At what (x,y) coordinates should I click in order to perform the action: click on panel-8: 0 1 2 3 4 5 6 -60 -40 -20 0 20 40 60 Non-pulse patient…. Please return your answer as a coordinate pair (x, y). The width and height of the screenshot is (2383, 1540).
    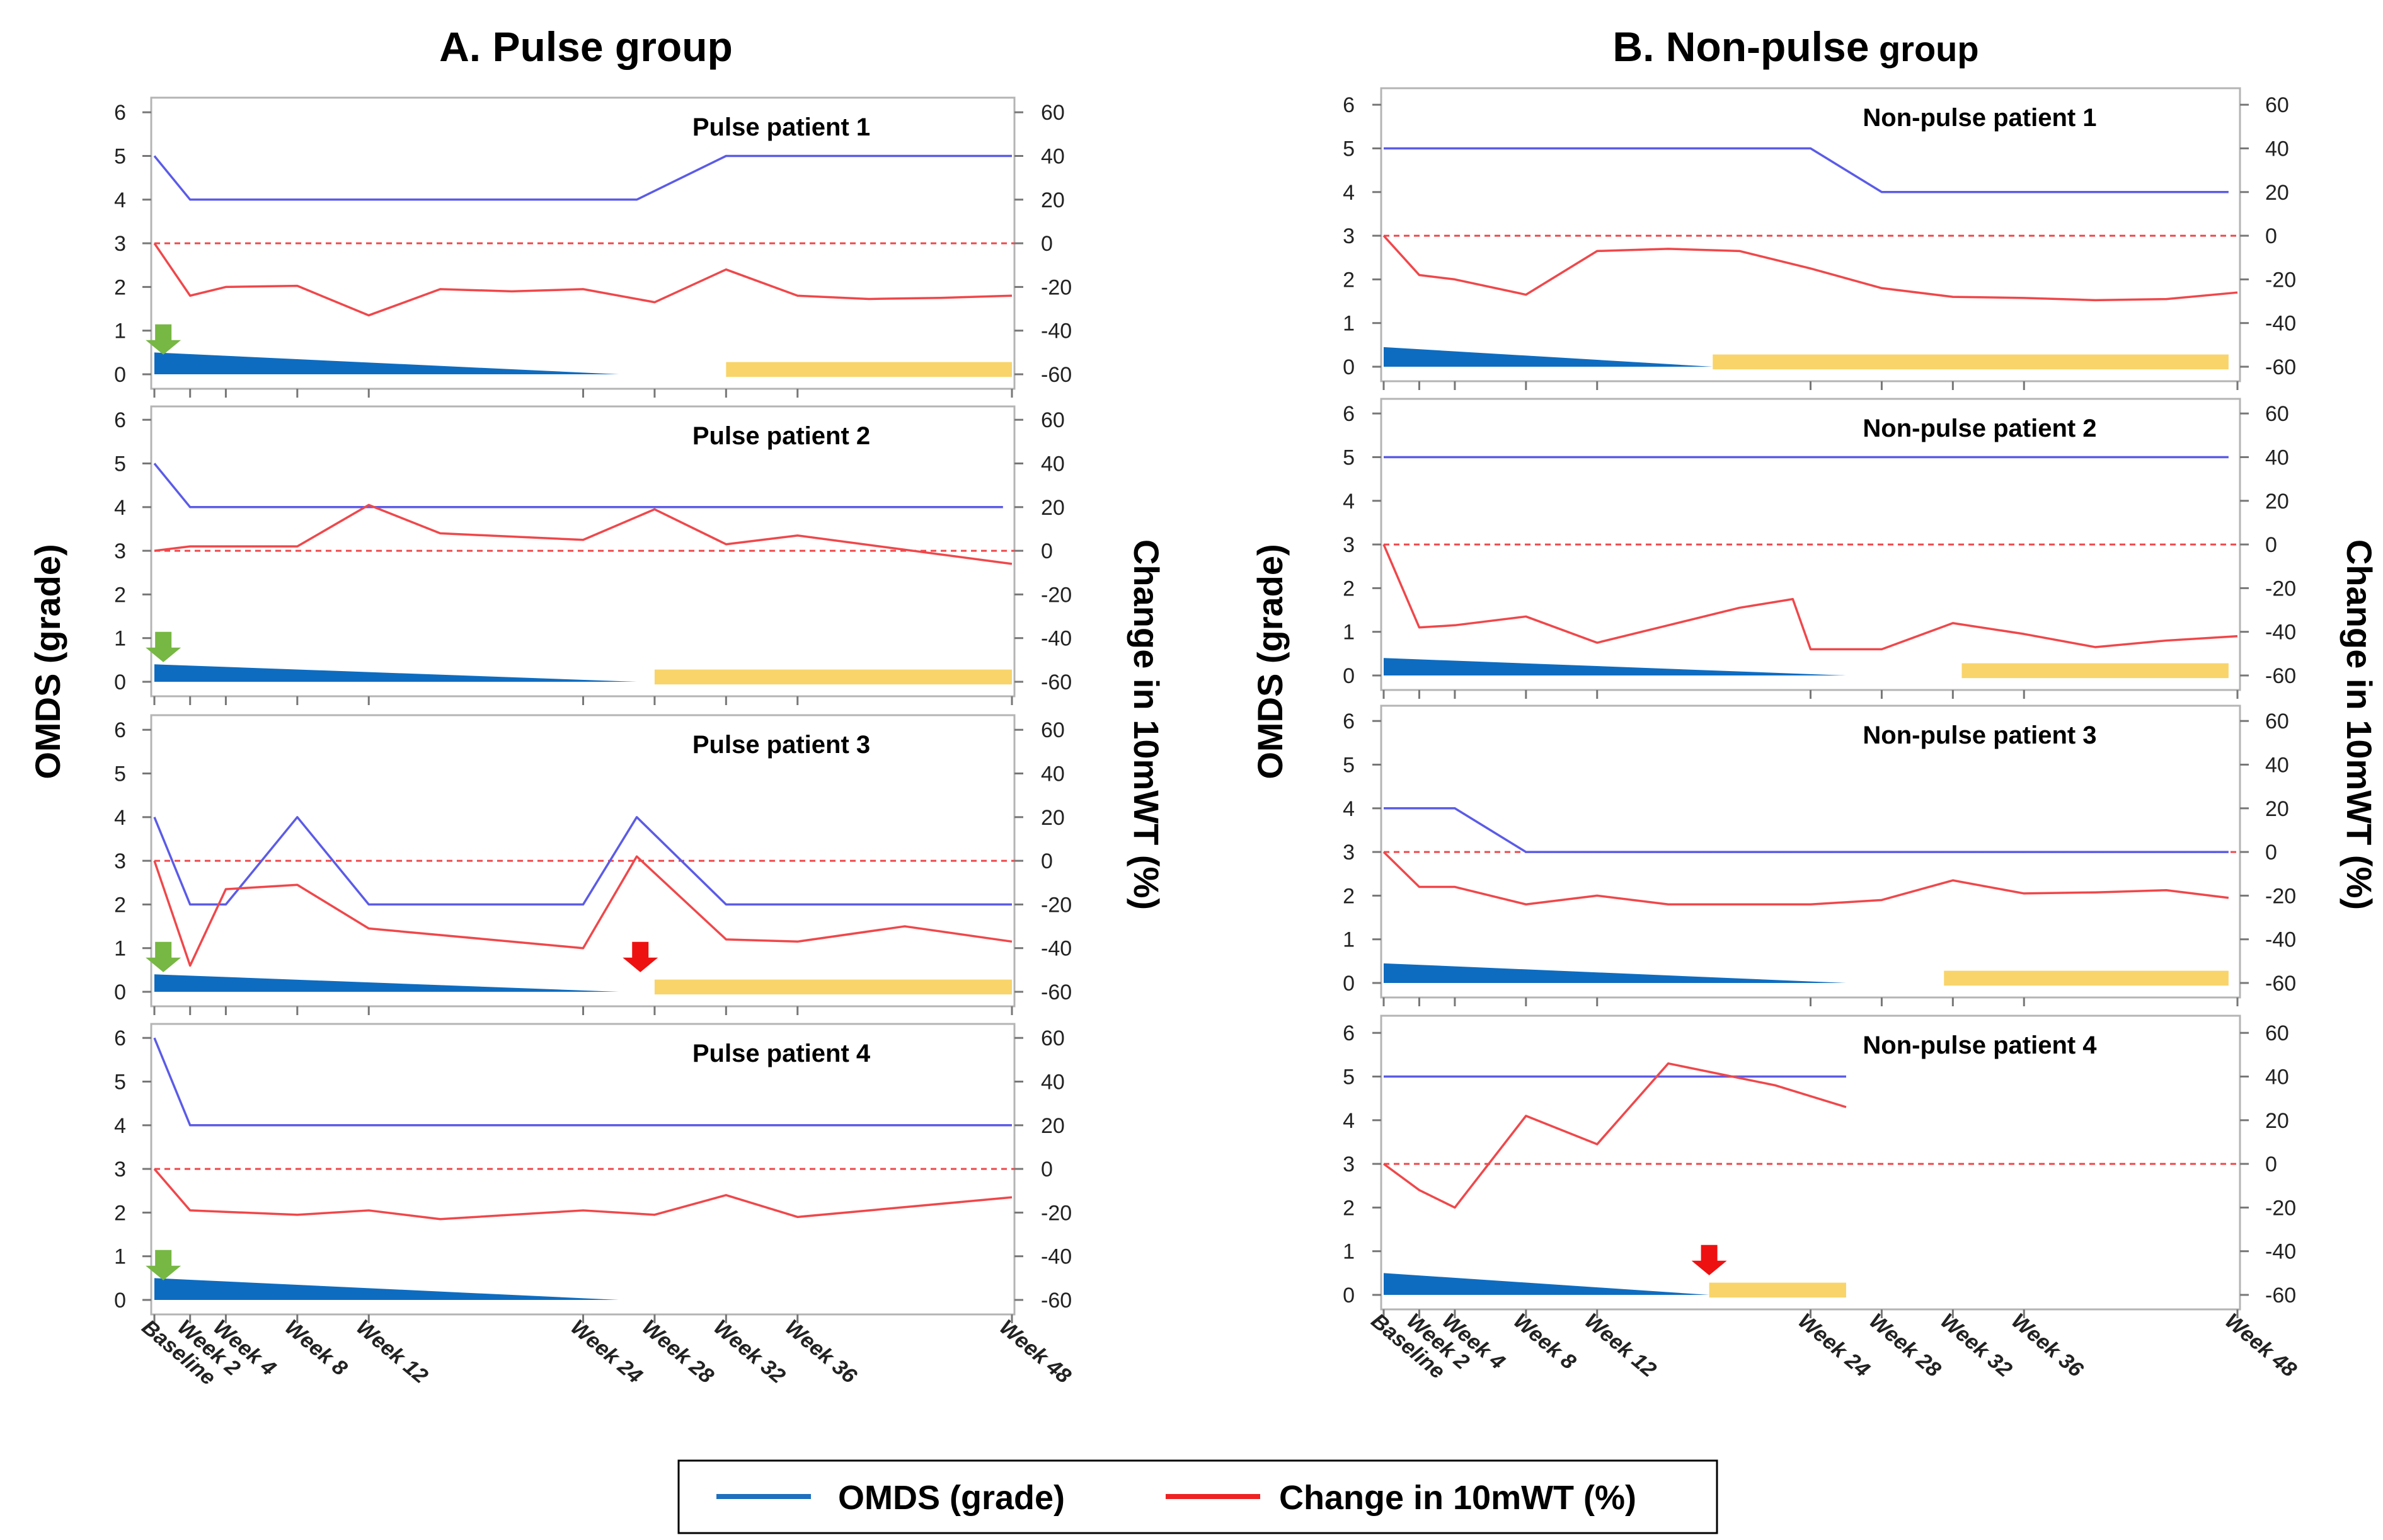
    Looking at the image, I should click on (1819, 1166).